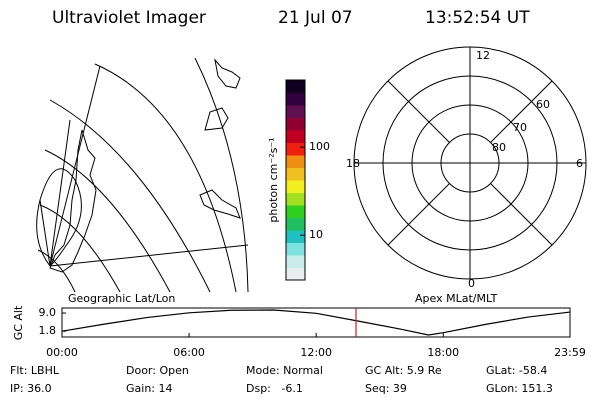 The height and width of the screenshot is (400, 600). I want to click on mlt-label: 18, so click(353, 163).